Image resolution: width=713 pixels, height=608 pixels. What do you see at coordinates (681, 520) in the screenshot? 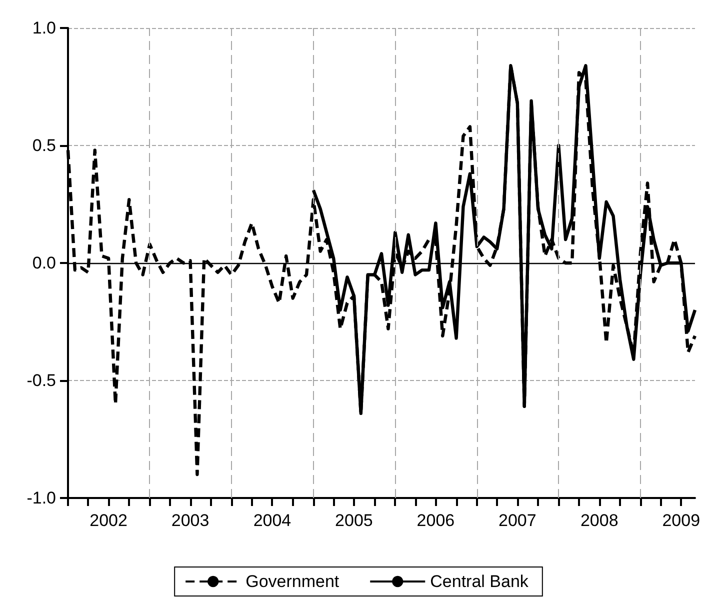
I see `x-tick-label: 2009` at bounding box center [681, 520].